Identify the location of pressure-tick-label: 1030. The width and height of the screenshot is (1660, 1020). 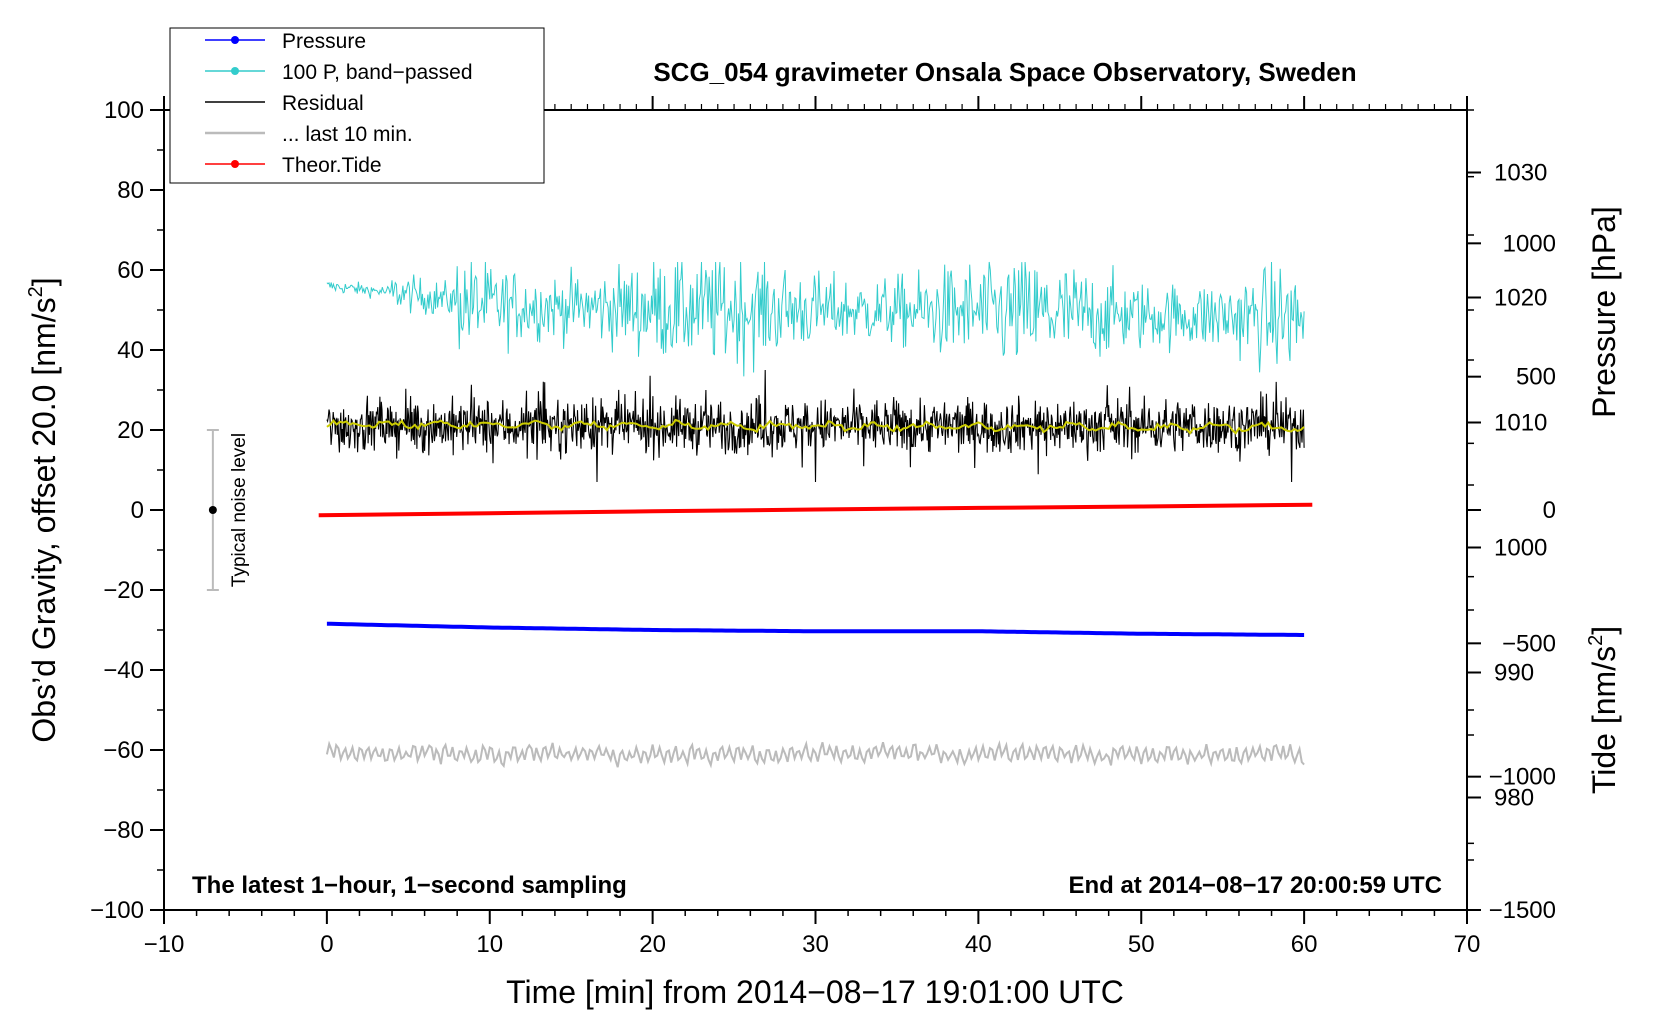
(1520, 173).